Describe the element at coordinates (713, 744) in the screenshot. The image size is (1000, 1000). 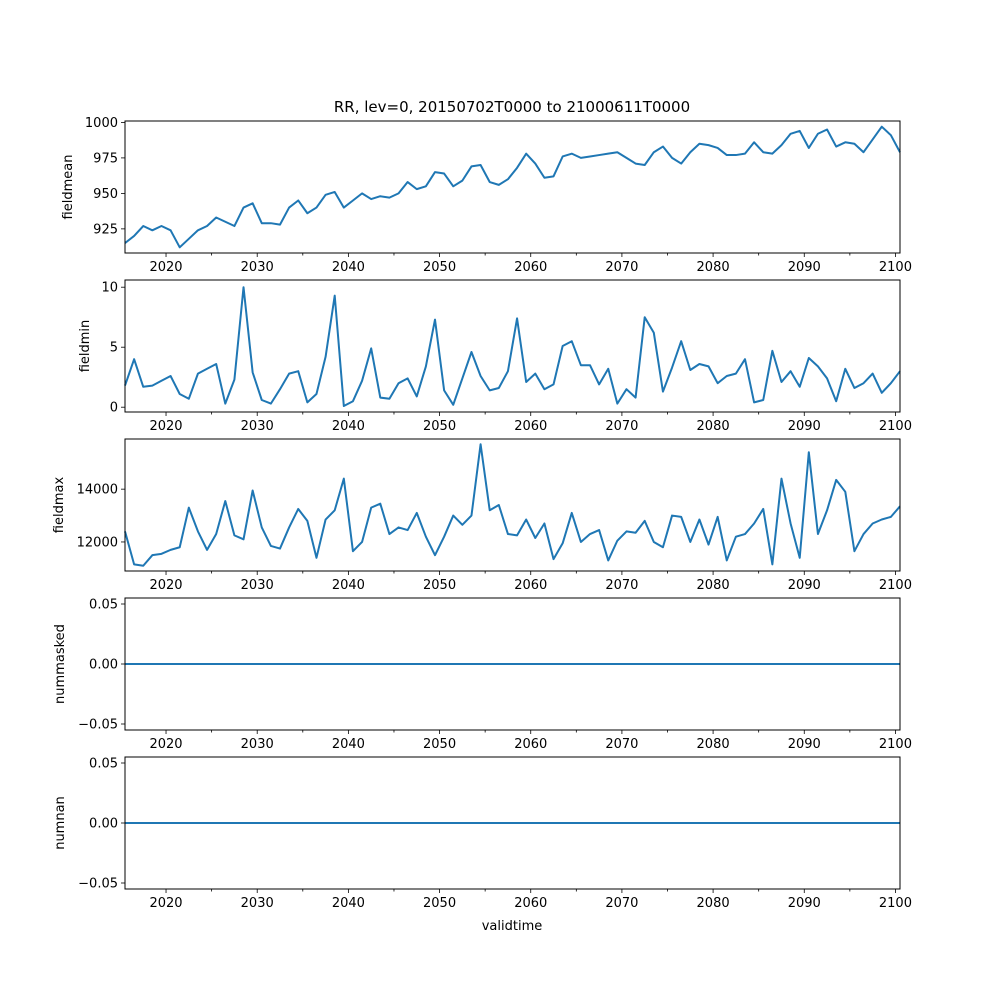
I see `nummasked-x-tick-label: 2080` at that location.